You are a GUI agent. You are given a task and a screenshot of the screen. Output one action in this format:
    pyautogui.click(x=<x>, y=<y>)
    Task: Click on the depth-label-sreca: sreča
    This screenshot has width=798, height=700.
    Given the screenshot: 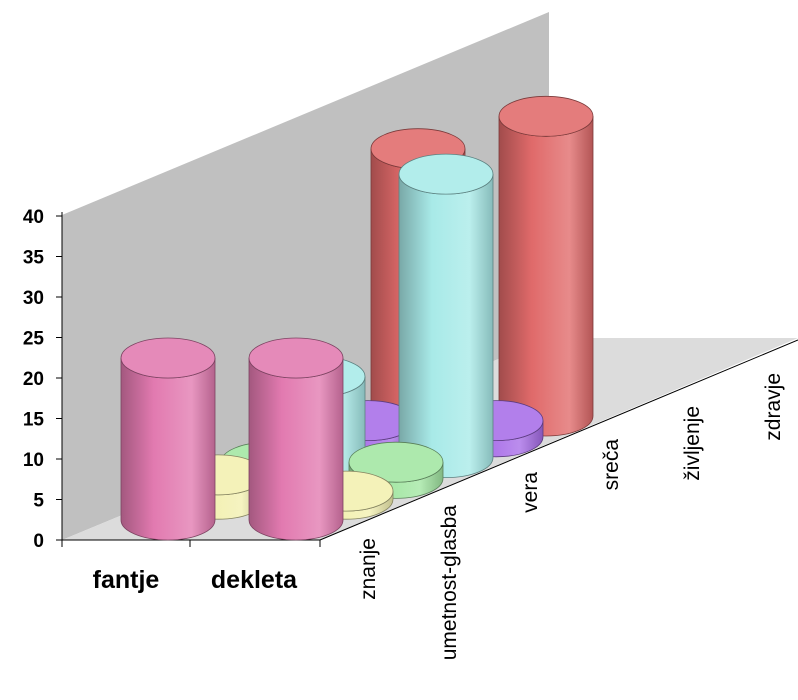 What is the action you would take?
    pyautogui.click(x=611, y=465)
    